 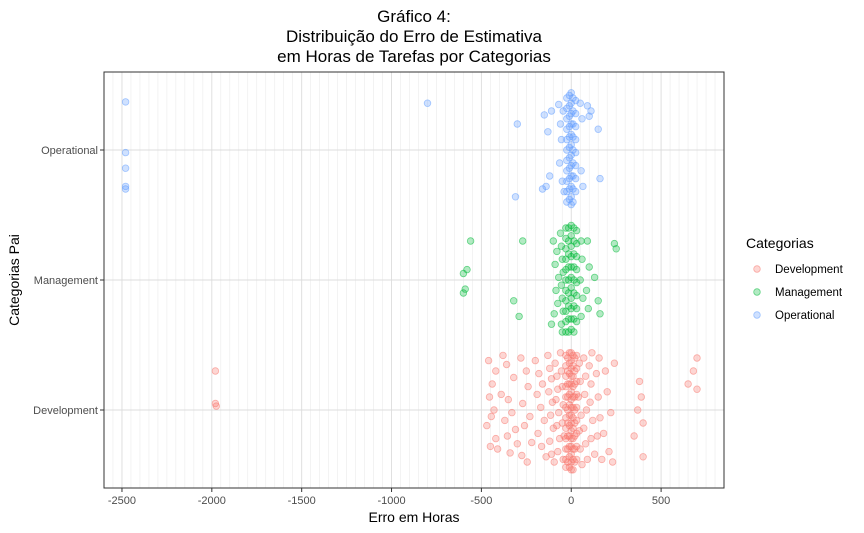 What do you see at coordinates (571, 501) in the screenshot?
I see `x-tick-label: 0` at bounding box center [571, 501].